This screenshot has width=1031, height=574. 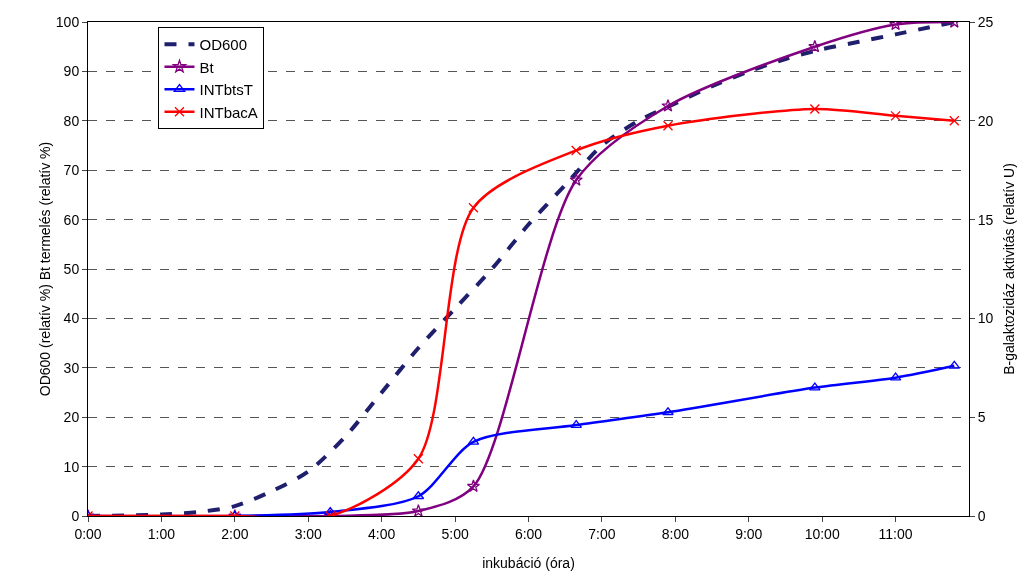 What do you see at coordinates (67, 21) in the screenshot?
I see `y-tick-label: 100` at bounding box center [67, 21].